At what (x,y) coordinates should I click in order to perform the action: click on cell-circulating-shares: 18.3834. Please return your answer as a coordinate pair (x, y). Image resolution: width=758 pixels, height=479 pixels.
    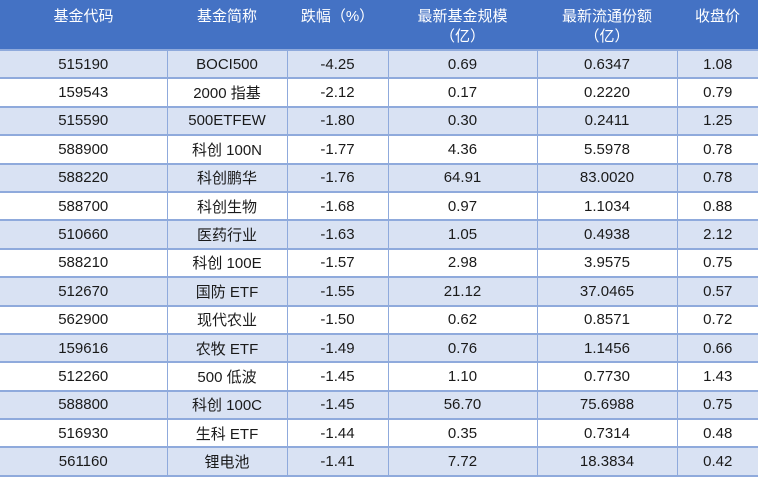
    Looking at the image, I should click on (606, 461).